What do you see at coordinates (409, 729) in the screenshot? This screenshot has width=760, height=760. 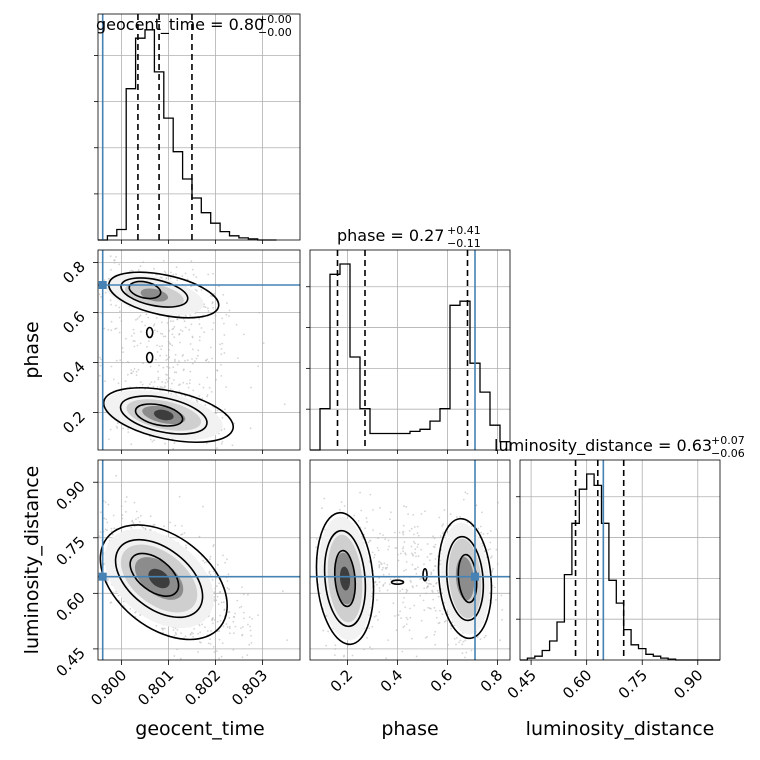 I see `x-axis-label-phase: phase` at bounding box center [409, 729].